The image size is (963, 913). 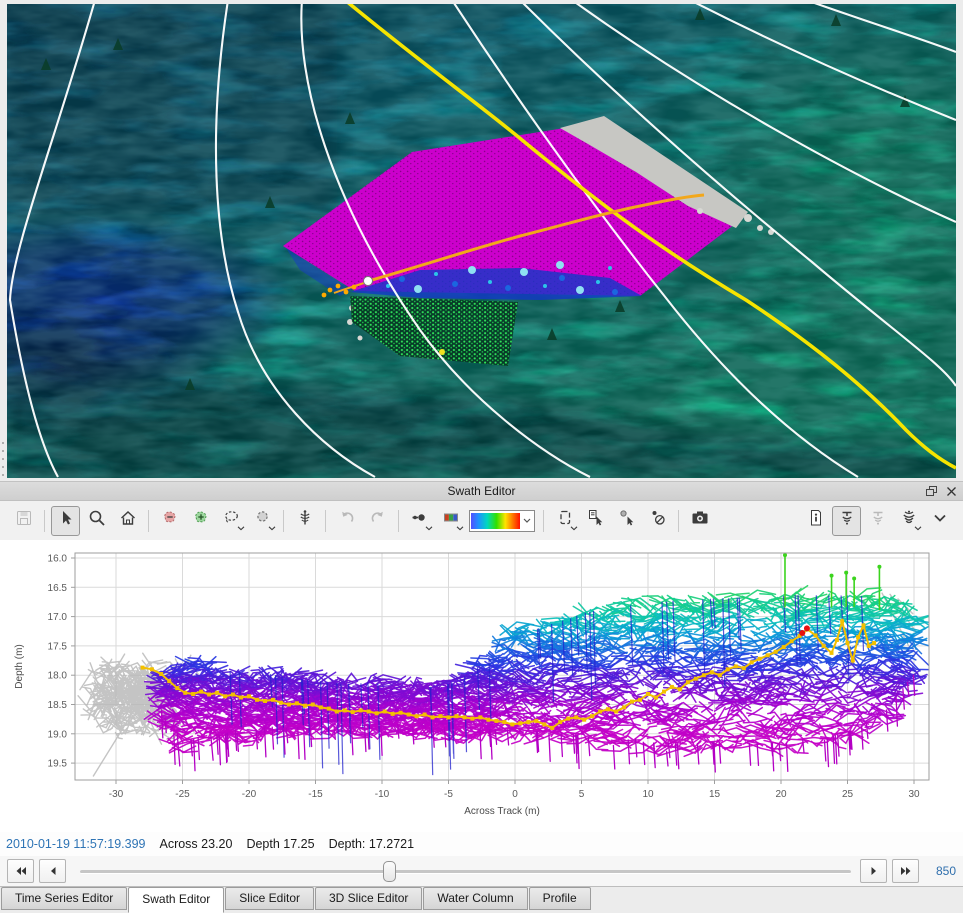 I want to click on save-button, so click(x=23, y=521).